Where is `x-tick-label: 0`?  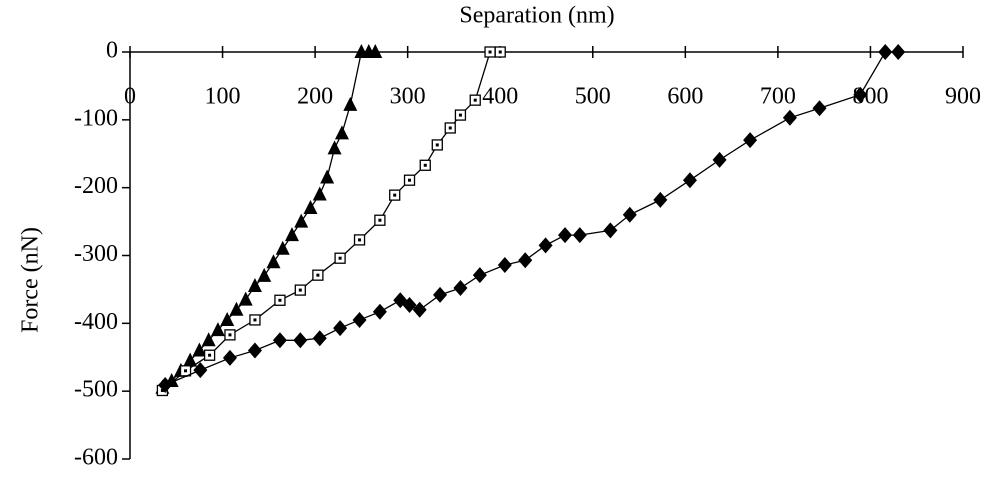 x-tick-label: 0 is located at coordinates (130, 97).